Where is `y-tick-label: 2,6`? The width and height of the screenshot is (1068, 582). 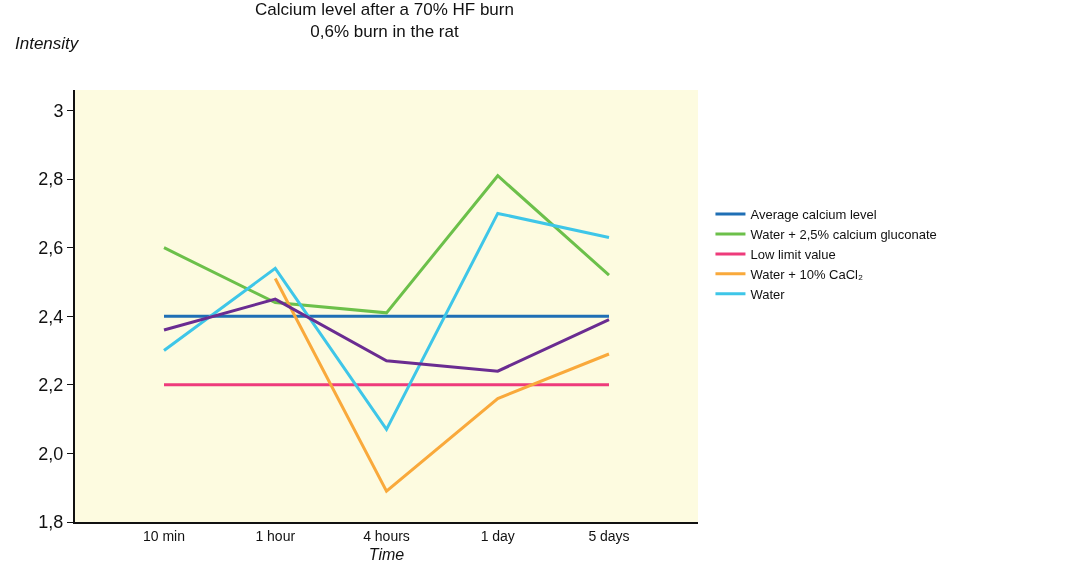 y-tick-label: 2,6 is located at coordinates (51, 248).